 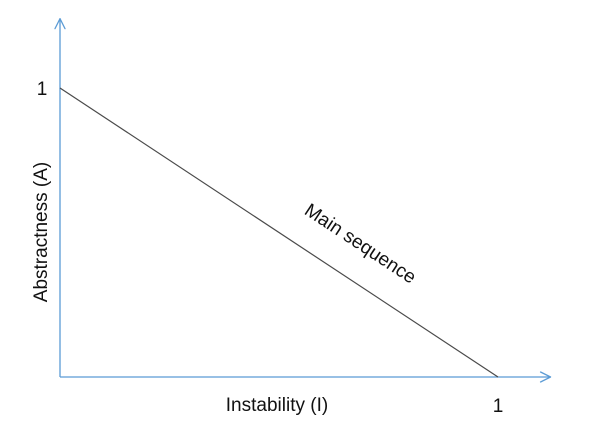 What do you see at coordinates (60, 23) in the screenshot?
I see `y-axis-arrowhead` at bounding box center [60, 23].